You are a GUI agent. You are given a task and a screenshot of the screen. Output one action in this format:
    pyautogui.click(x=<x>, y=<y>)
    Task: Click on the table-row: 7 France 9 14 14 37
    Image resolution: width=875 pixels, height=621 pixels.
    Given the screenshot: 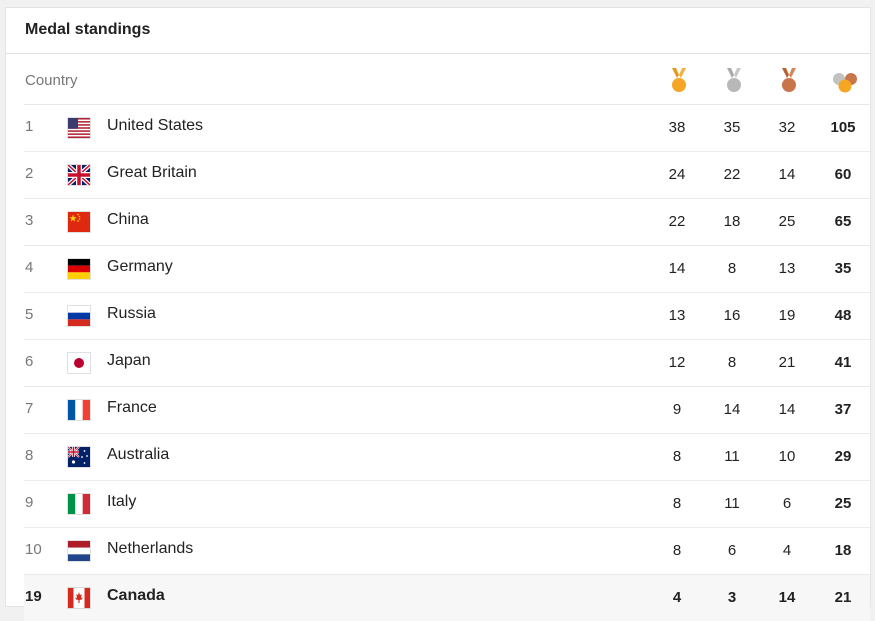 What is the action you would take?
    pyautogui.click(x=447, y=410)
    